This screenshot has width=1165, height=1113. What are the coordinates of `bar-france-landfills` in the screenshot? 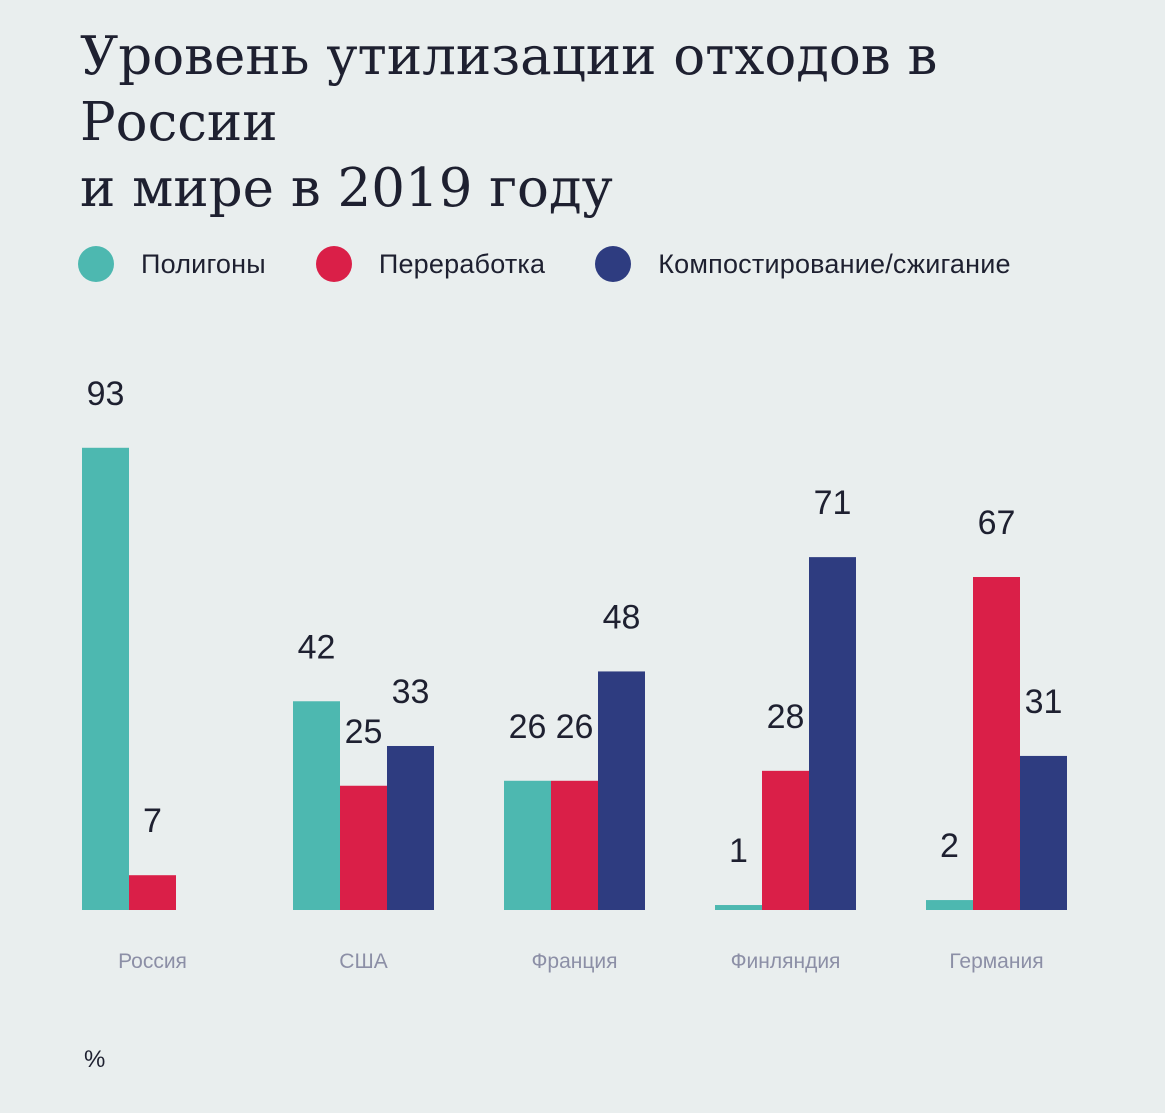 It's located at (527, 845).